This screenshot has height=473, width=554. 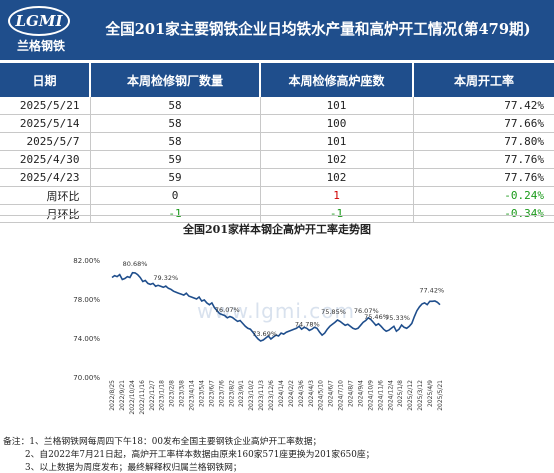 I want to click on table-row: 2025/5/21 58 101 77.42%, so click(x=277, y=106).